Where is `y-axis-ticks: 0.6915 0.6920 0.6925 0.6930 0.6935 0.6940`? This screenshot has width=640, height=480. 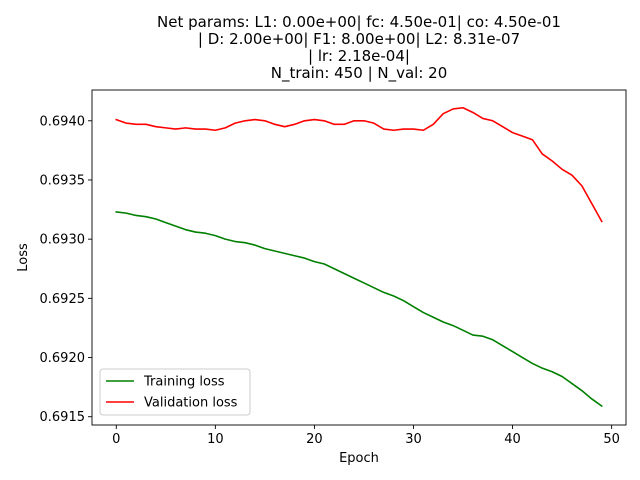
y-axis-ticks: 0.6915 0.6920 0.6925 0.6930 0.6935 0.6940 is located at coordinates (66, 269).